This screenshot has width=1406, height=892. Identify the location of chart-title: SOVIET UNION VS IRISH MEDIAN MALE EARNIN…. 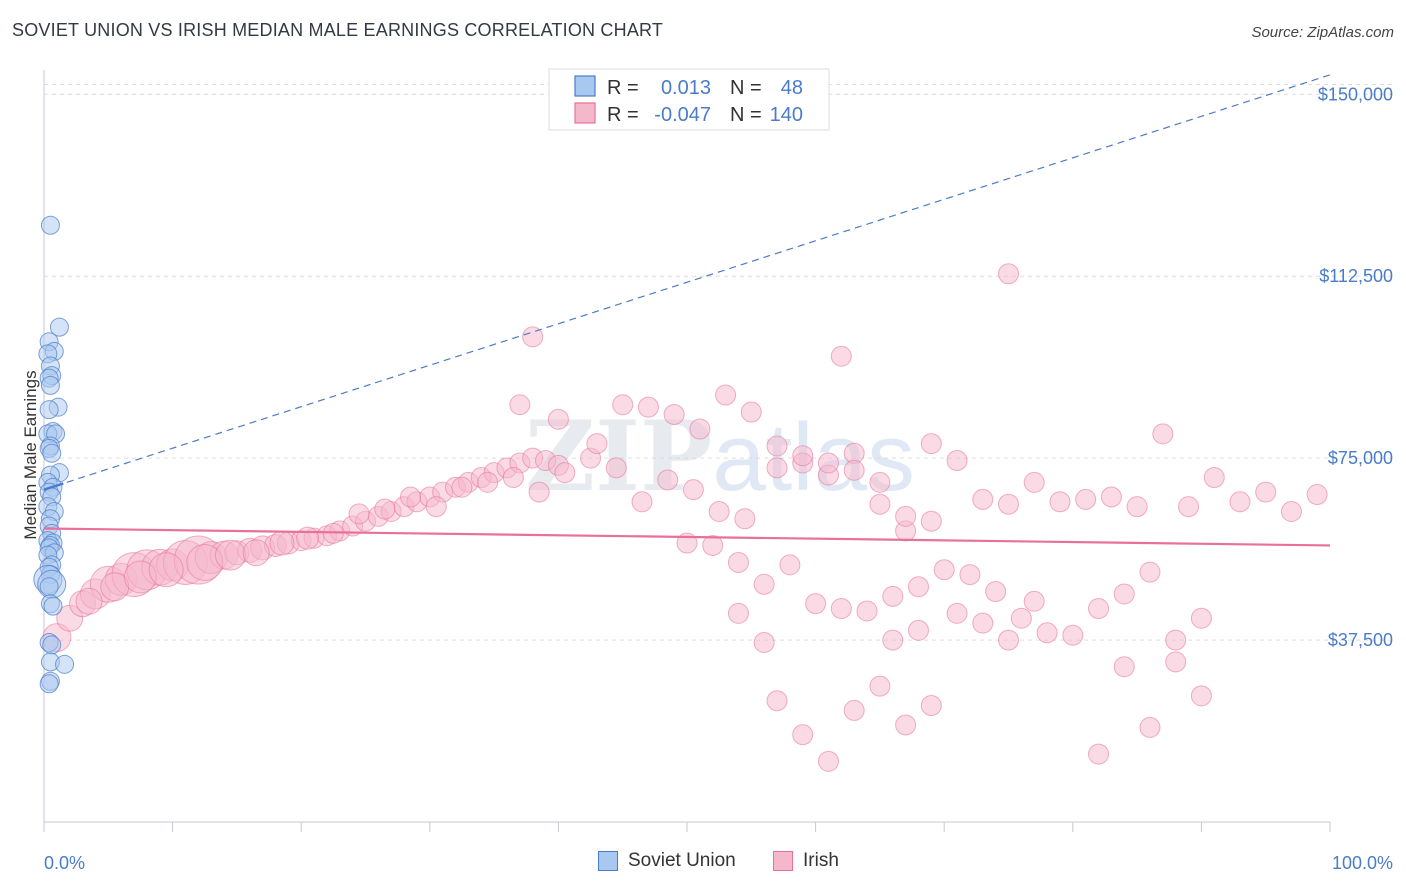
(338, 30).